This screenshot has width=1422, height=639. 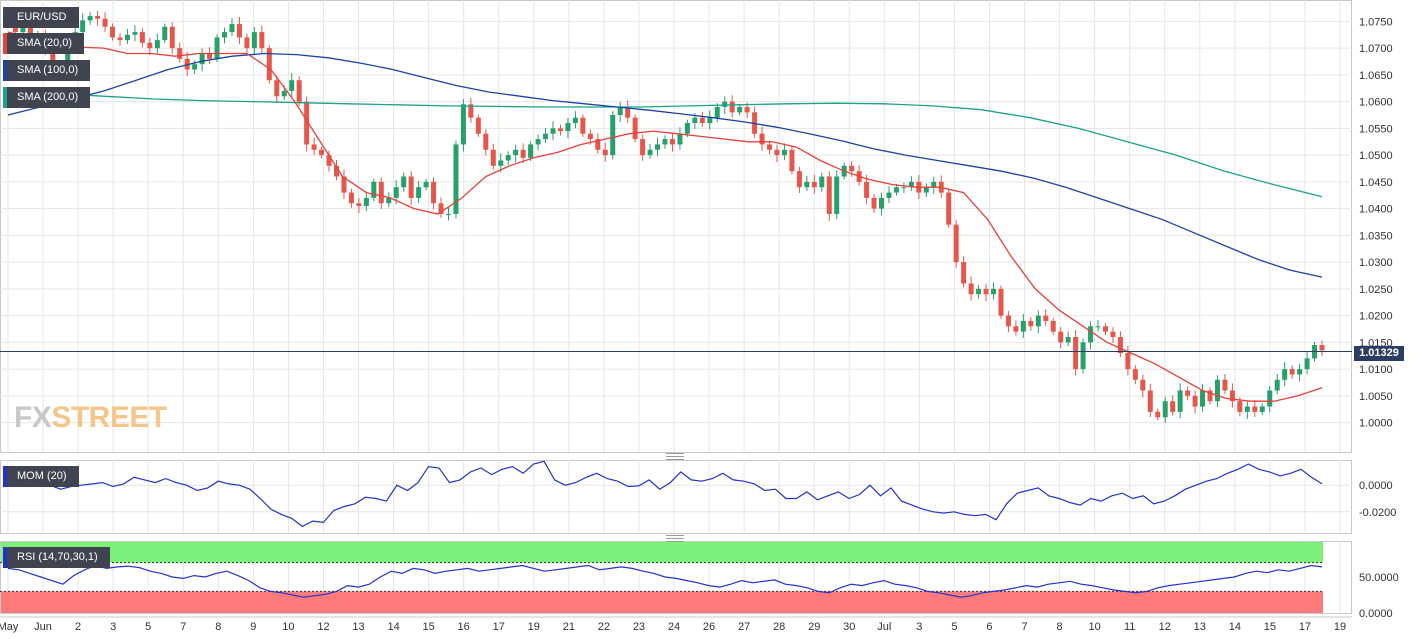 I want to click on legend-sma20-label: SMA (20,0), so click(x=45, y=43).